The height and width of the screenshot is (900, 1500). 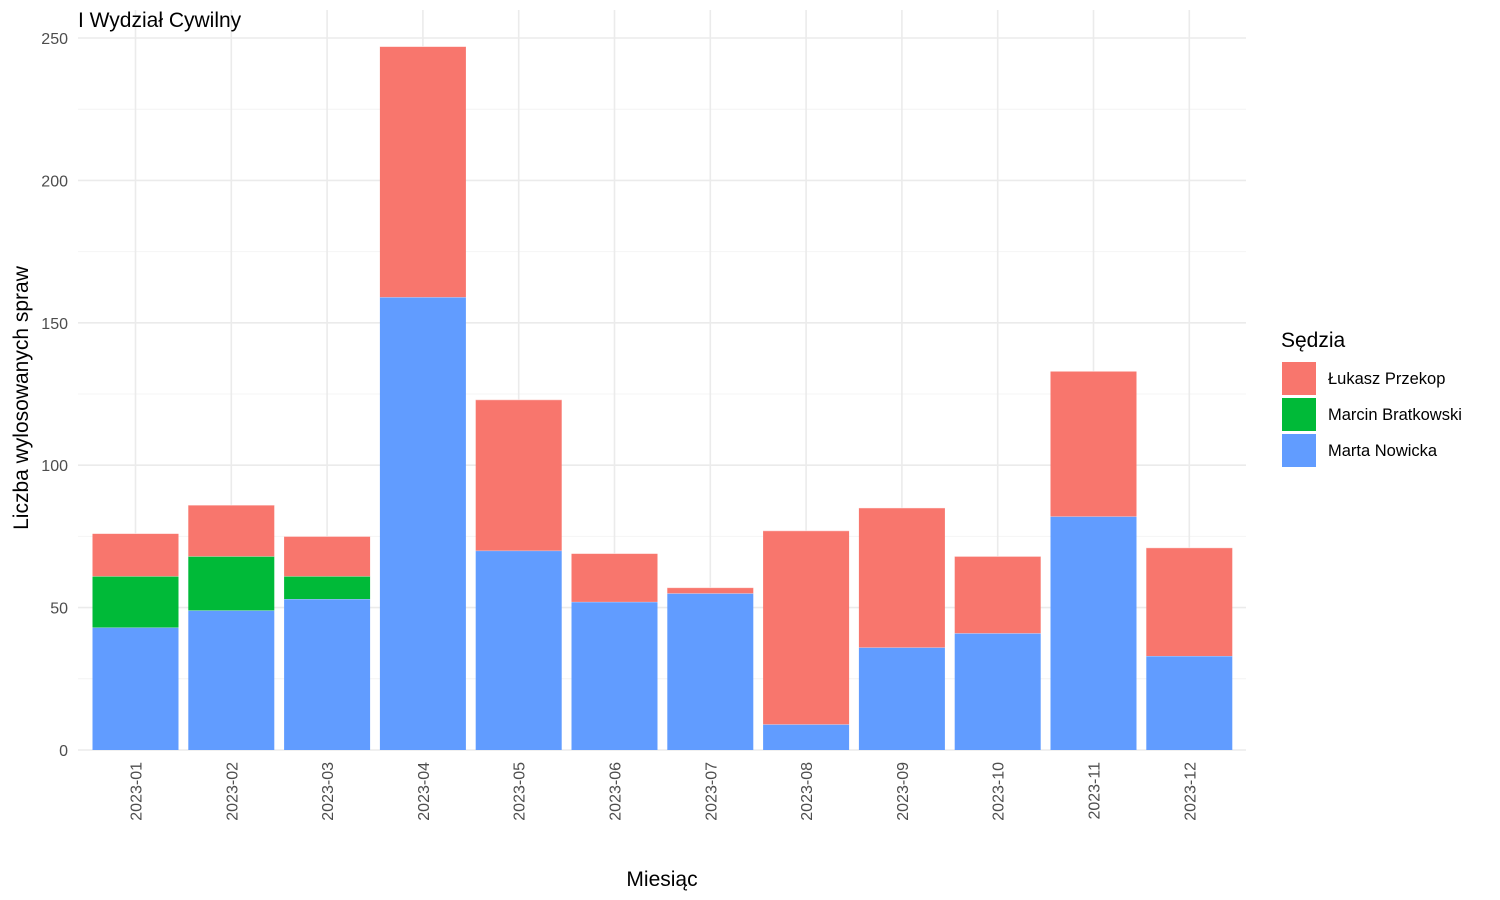 What do you see at coordinates (54, 324) in the screenshot?
I see `y-tick-label: 150` at bounding box center [54, 324].